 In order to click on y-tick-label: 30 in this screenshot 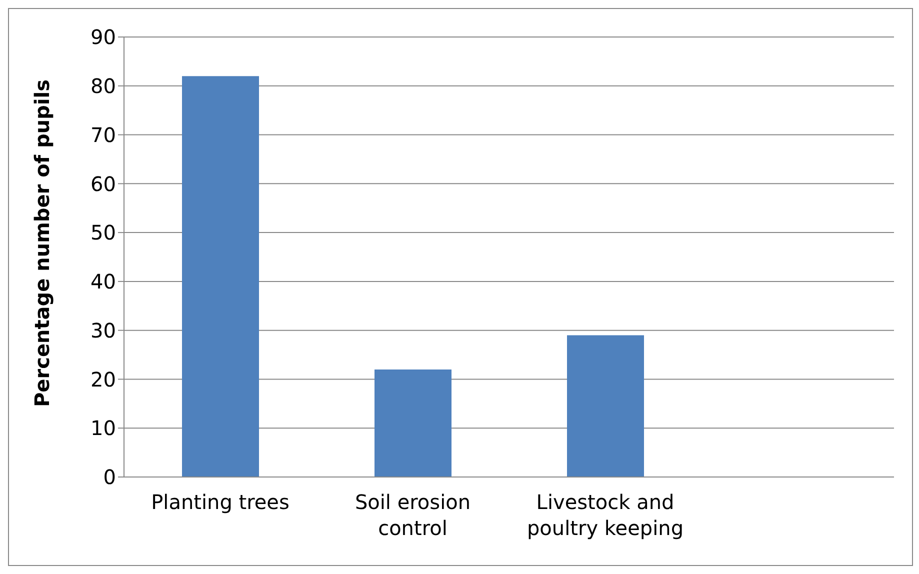, I will do `click(103, 330)`.